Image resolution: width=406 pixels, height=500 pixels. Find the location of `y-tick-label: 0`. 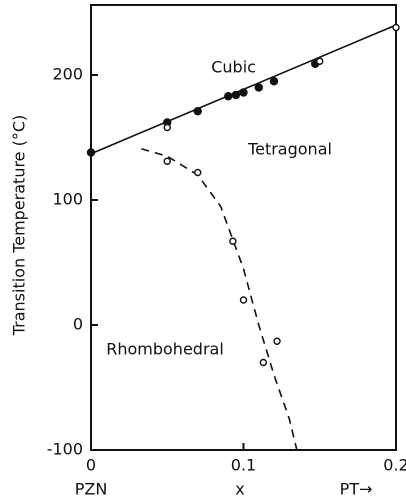

y-tick-label: 0 is located at coordinates (78, 324).